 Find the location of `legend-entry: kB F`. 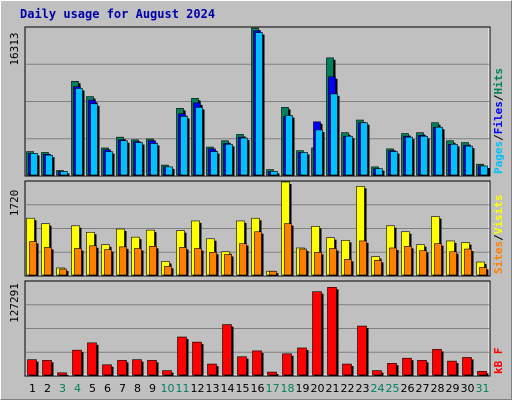

legend-entry: kB F is located at coordinates (498, 361).